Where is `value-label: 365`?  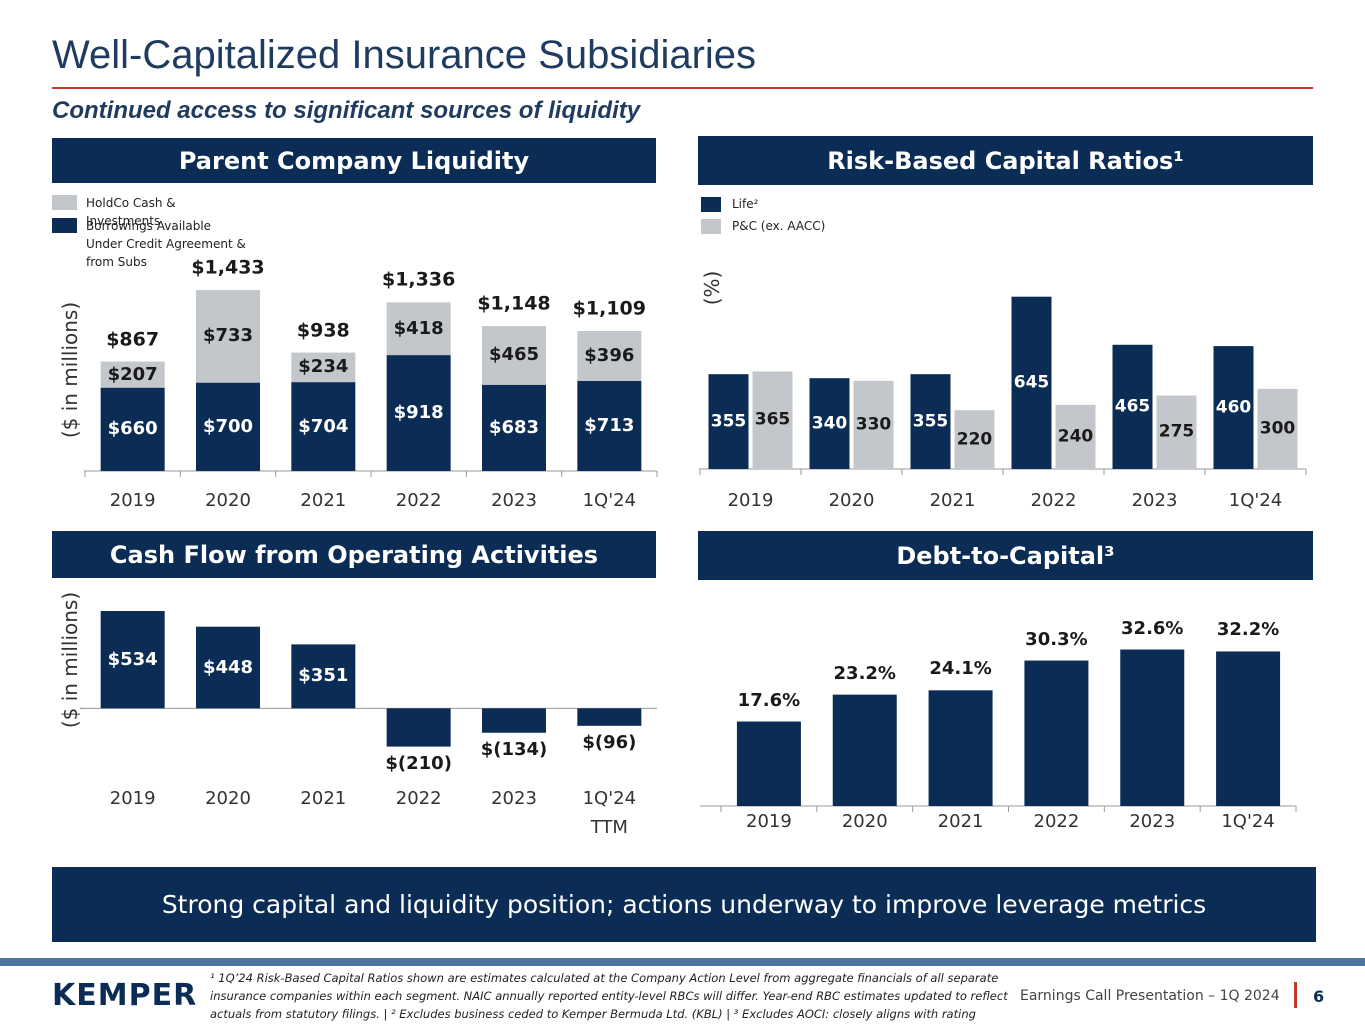 value-label: 365 is located at coordinates (772, 419).